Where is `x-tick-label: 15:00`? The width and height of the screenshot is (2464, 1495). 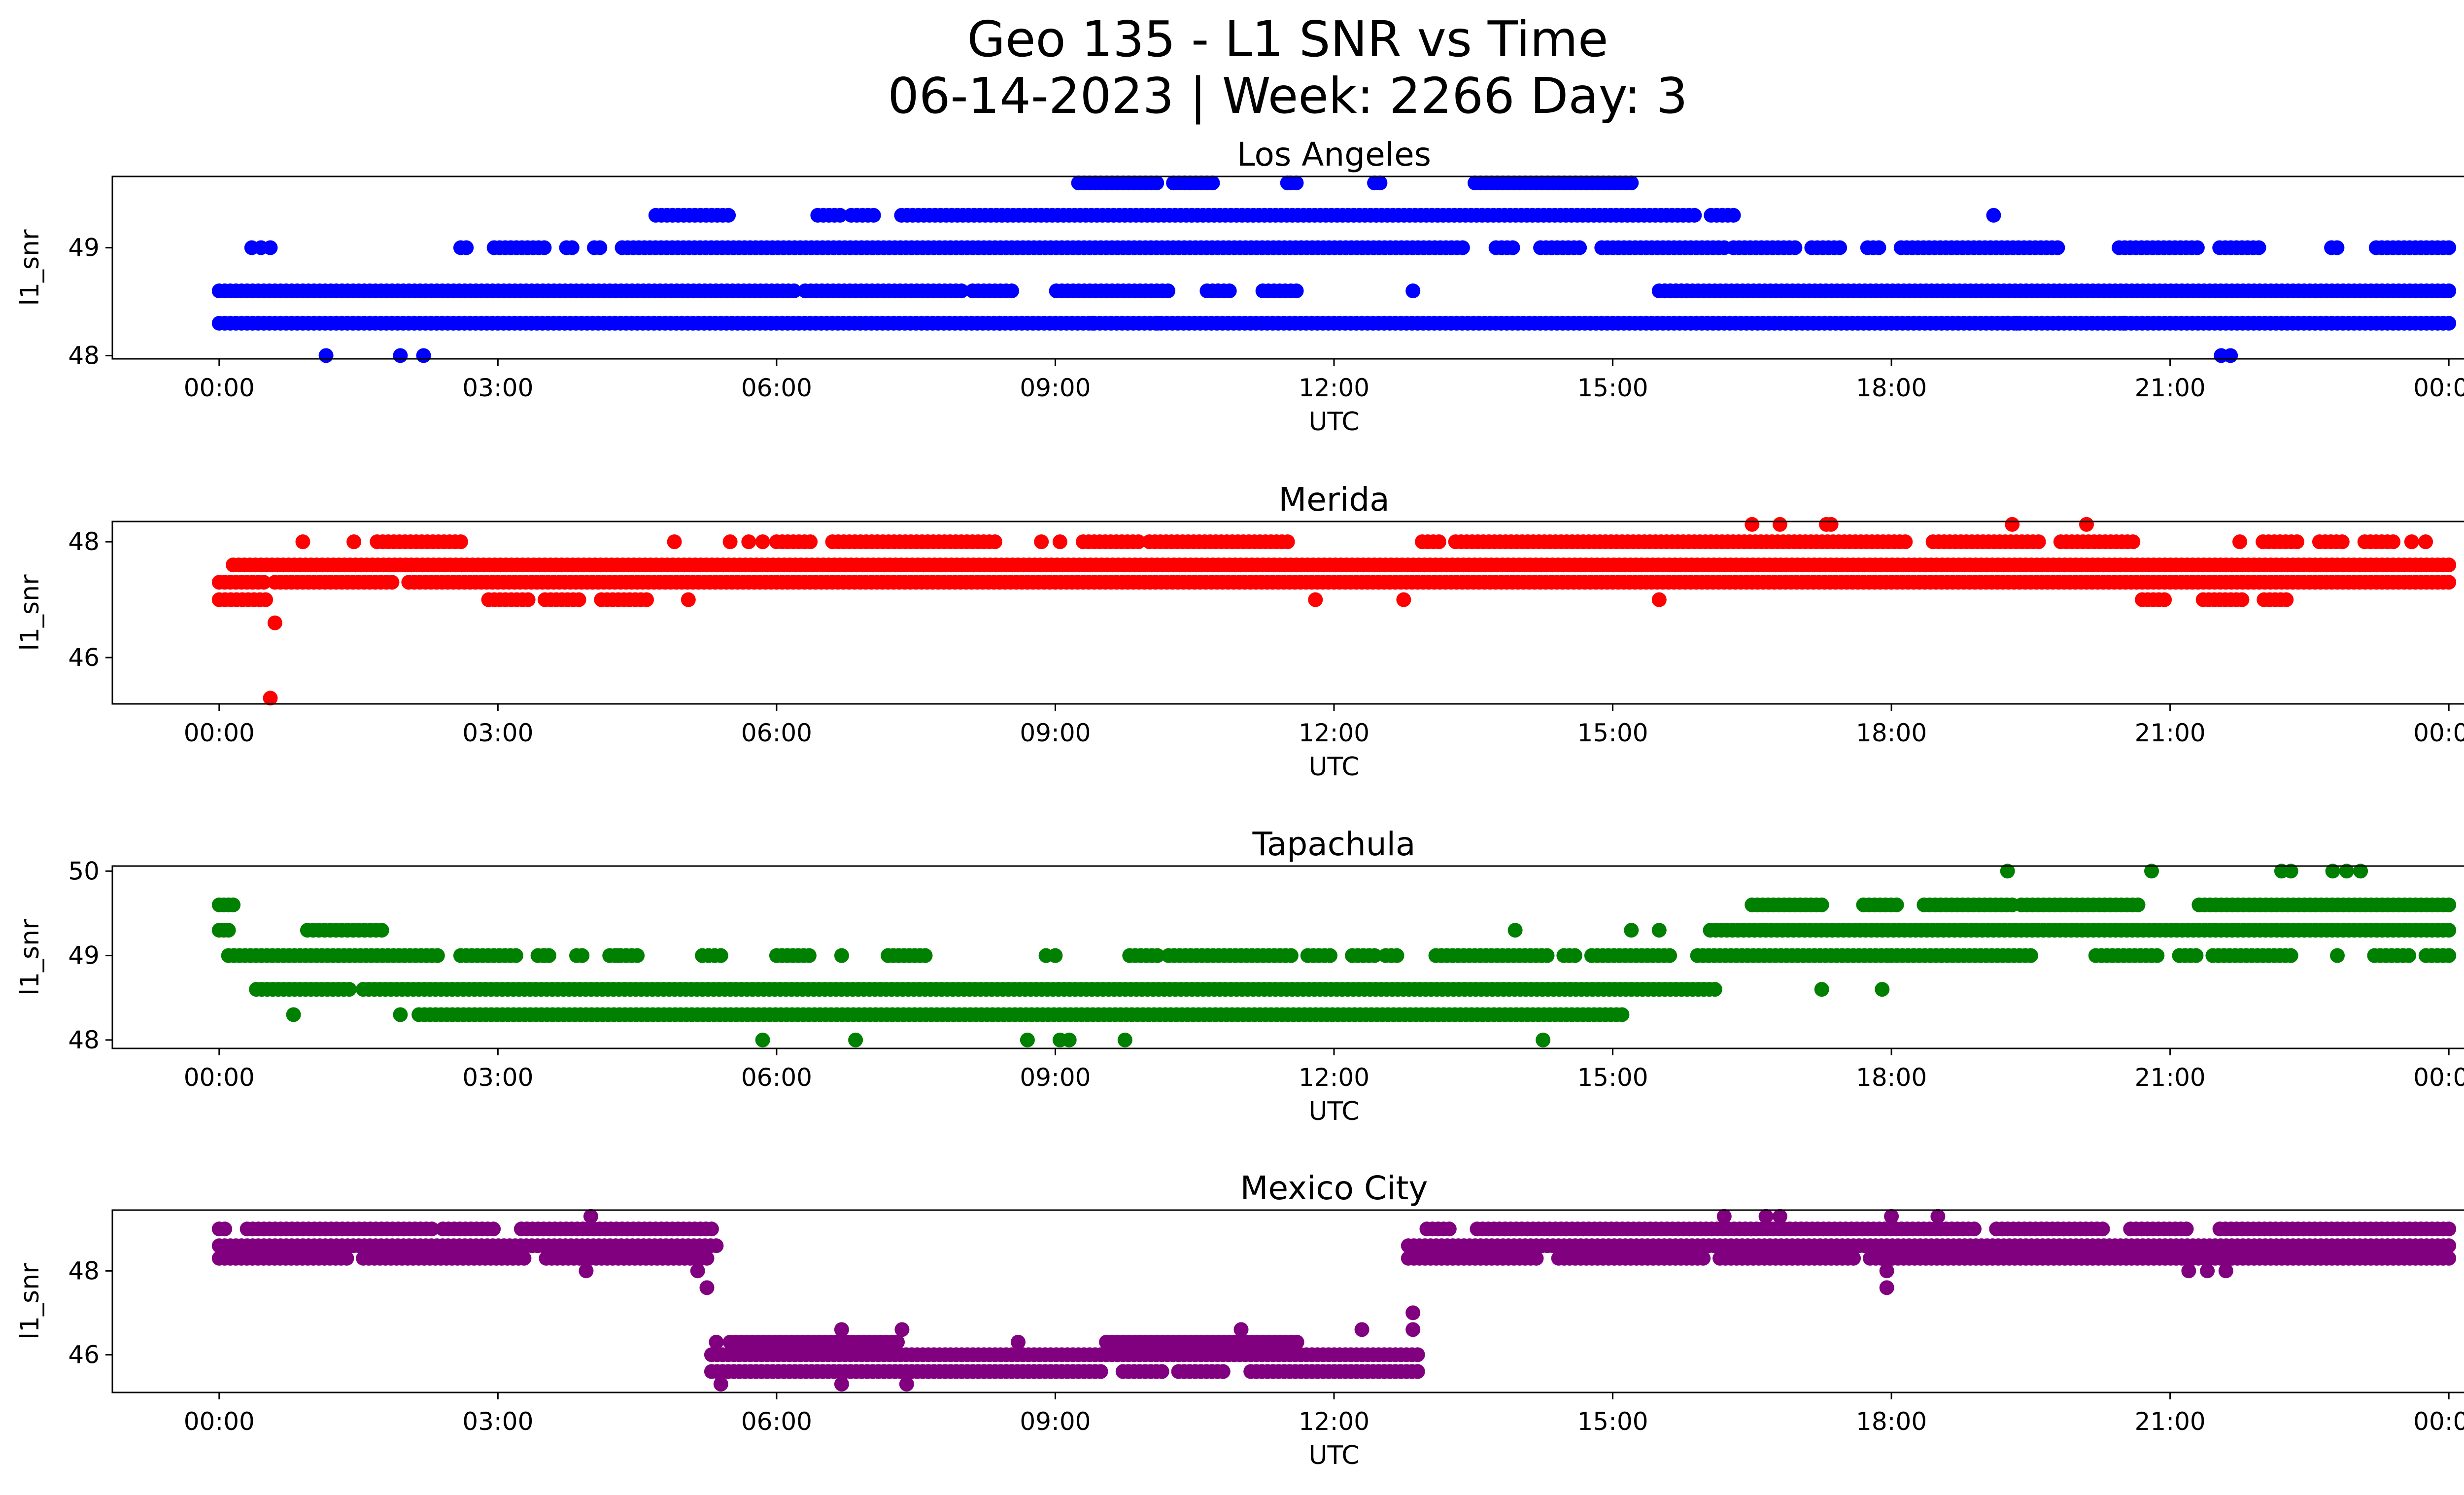
x-tick-label: 15:00 is located at coordinates (1612, 733).